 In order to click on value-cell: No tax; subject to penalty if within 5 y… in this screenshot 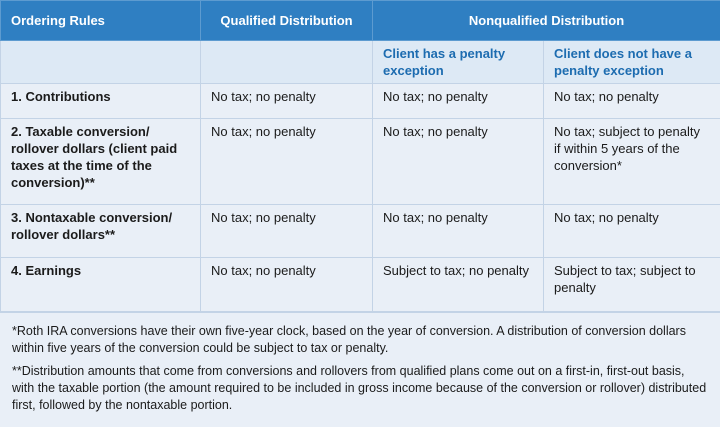, I will do `click(631, 161)`.